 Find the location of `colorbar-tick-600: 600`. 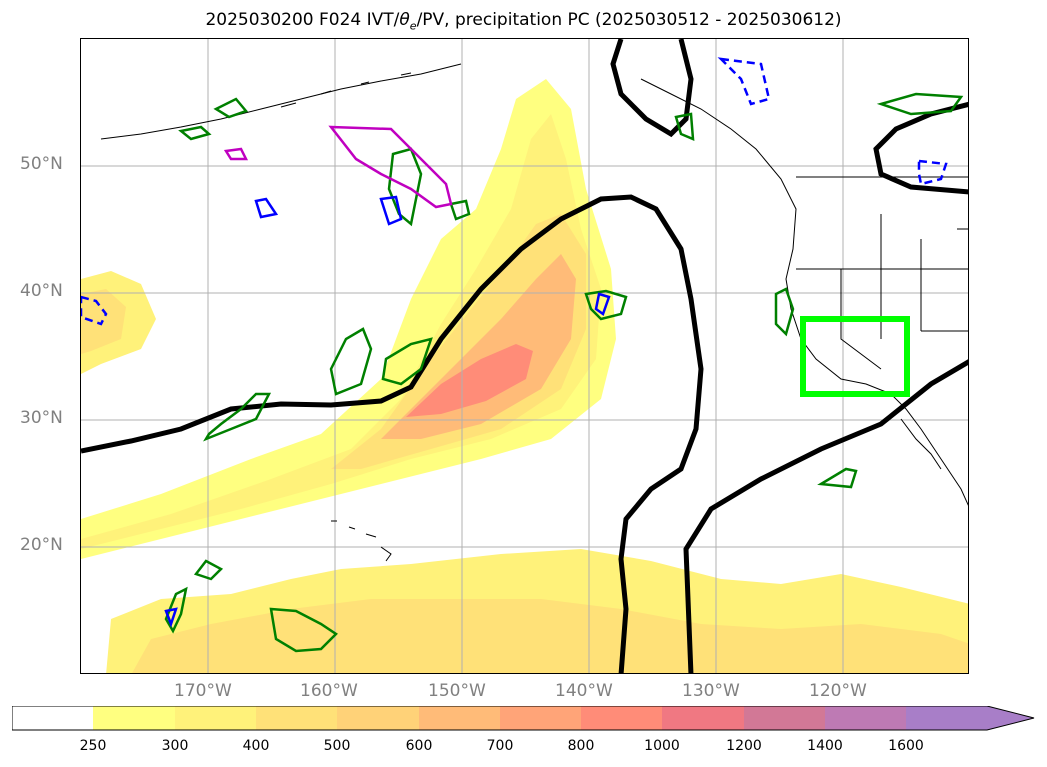

colorbar-tick-600: 600 is located at coordinates (419, 746).